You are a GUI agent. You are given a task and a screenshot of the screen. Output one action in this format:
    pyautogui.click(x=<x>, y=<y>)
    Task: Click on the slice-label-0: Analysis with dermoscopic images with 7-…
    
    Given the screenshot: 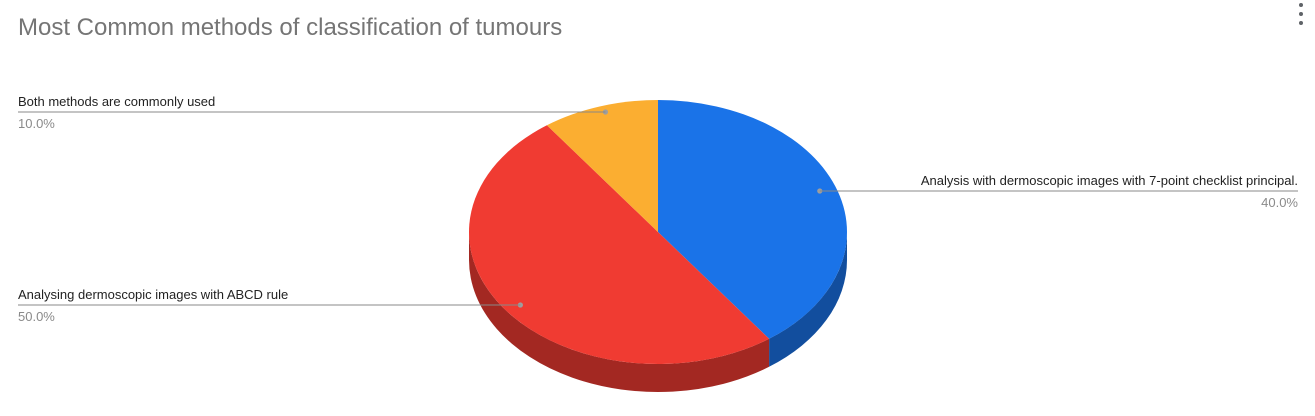 What is the action you would take?
    pyautogui.click(x=1109, y=180)
    